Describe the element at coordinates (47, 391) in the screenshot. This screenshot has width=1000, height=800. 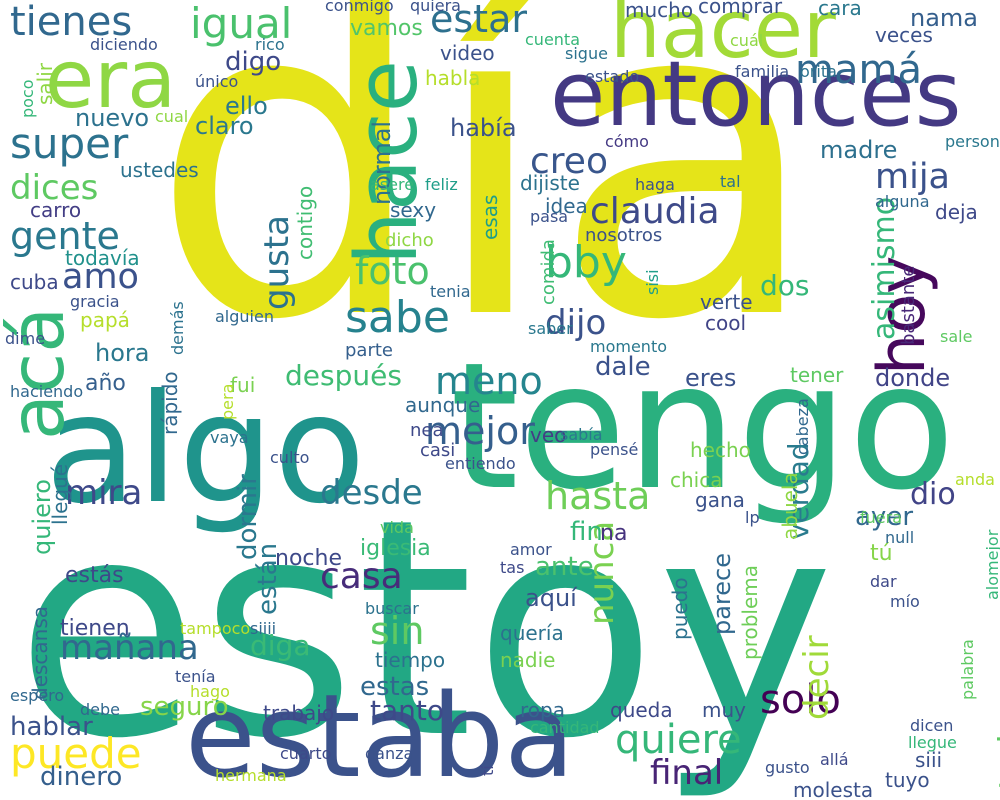
I see `word: haciendo` at that location.